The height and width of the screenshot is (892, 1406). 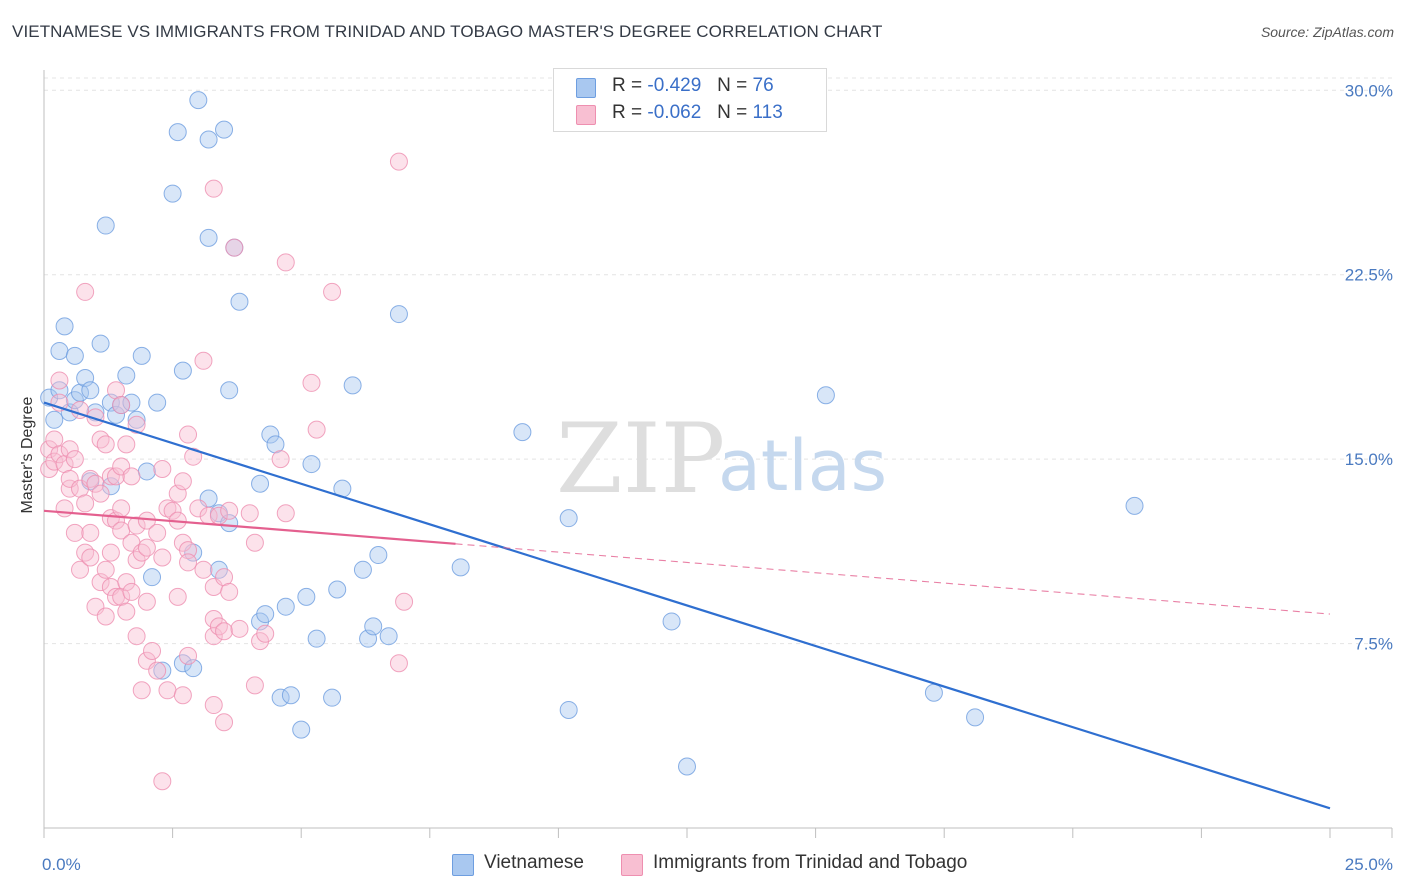 What do you see at coordinates (1373, 644) in the screenshot?
I see `y-tick-label: 7.5%` at bounding box center [1373, 644].